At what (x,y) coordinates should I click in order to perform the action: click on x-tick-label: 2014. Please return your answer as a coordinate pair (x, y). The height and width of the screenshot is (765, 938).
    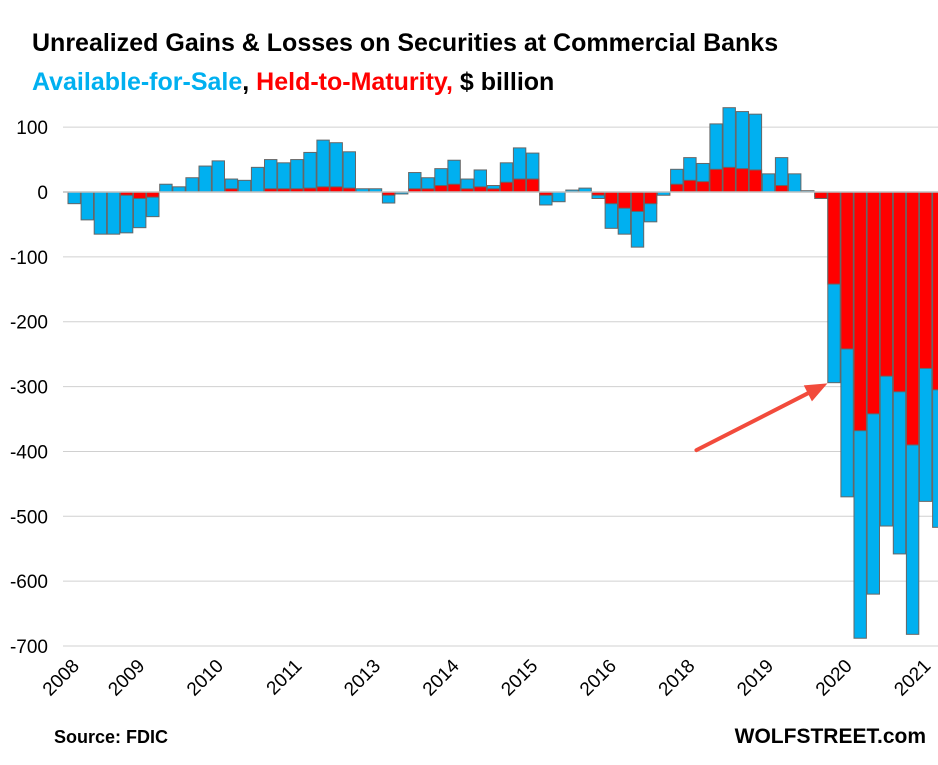
    Looking at the image, I should click on (441, 677).